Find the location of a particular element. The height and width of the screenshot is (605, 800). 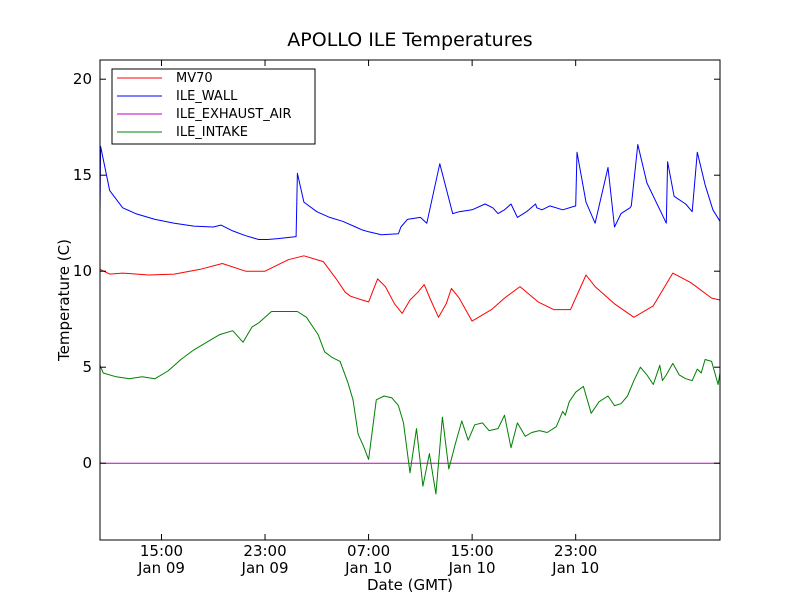

y-tick-label: 0 is located at coordinates (87, 463).